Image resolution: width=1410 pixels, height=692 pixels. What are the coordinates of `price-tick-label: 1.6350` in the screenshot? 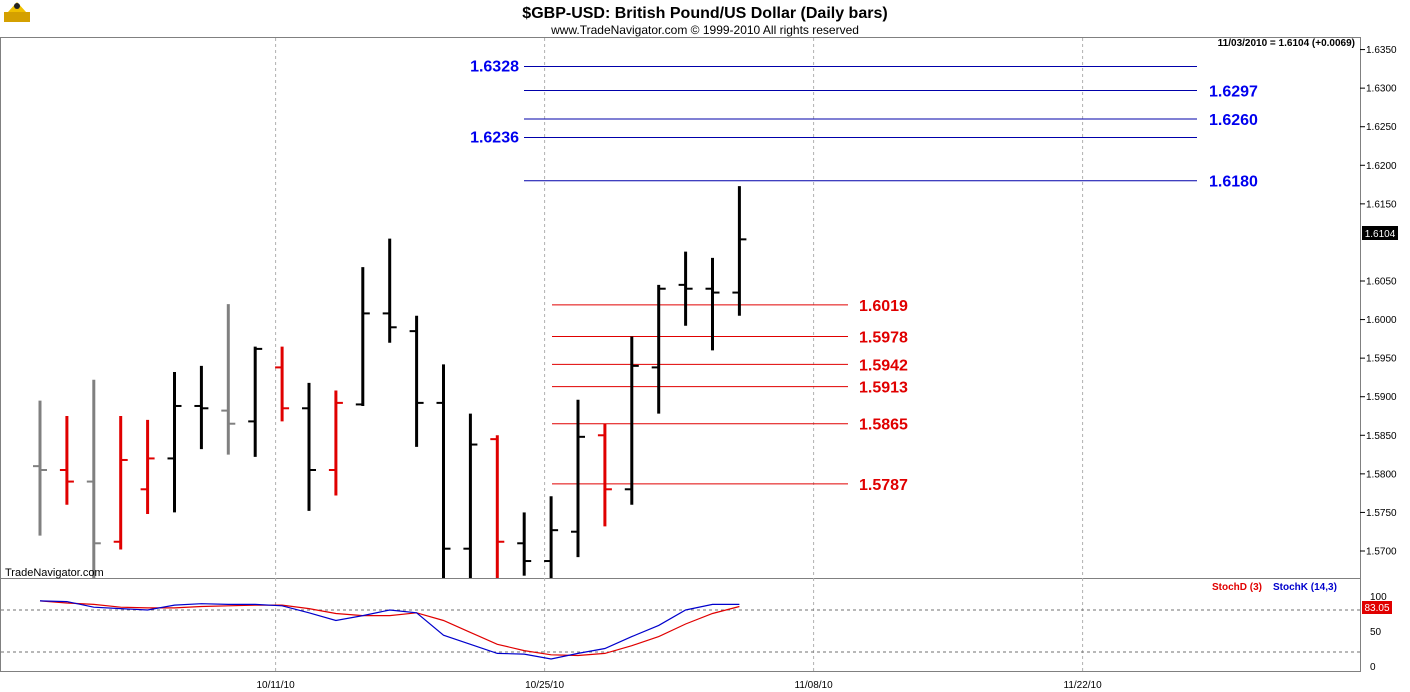 It's located at (1381, 50).